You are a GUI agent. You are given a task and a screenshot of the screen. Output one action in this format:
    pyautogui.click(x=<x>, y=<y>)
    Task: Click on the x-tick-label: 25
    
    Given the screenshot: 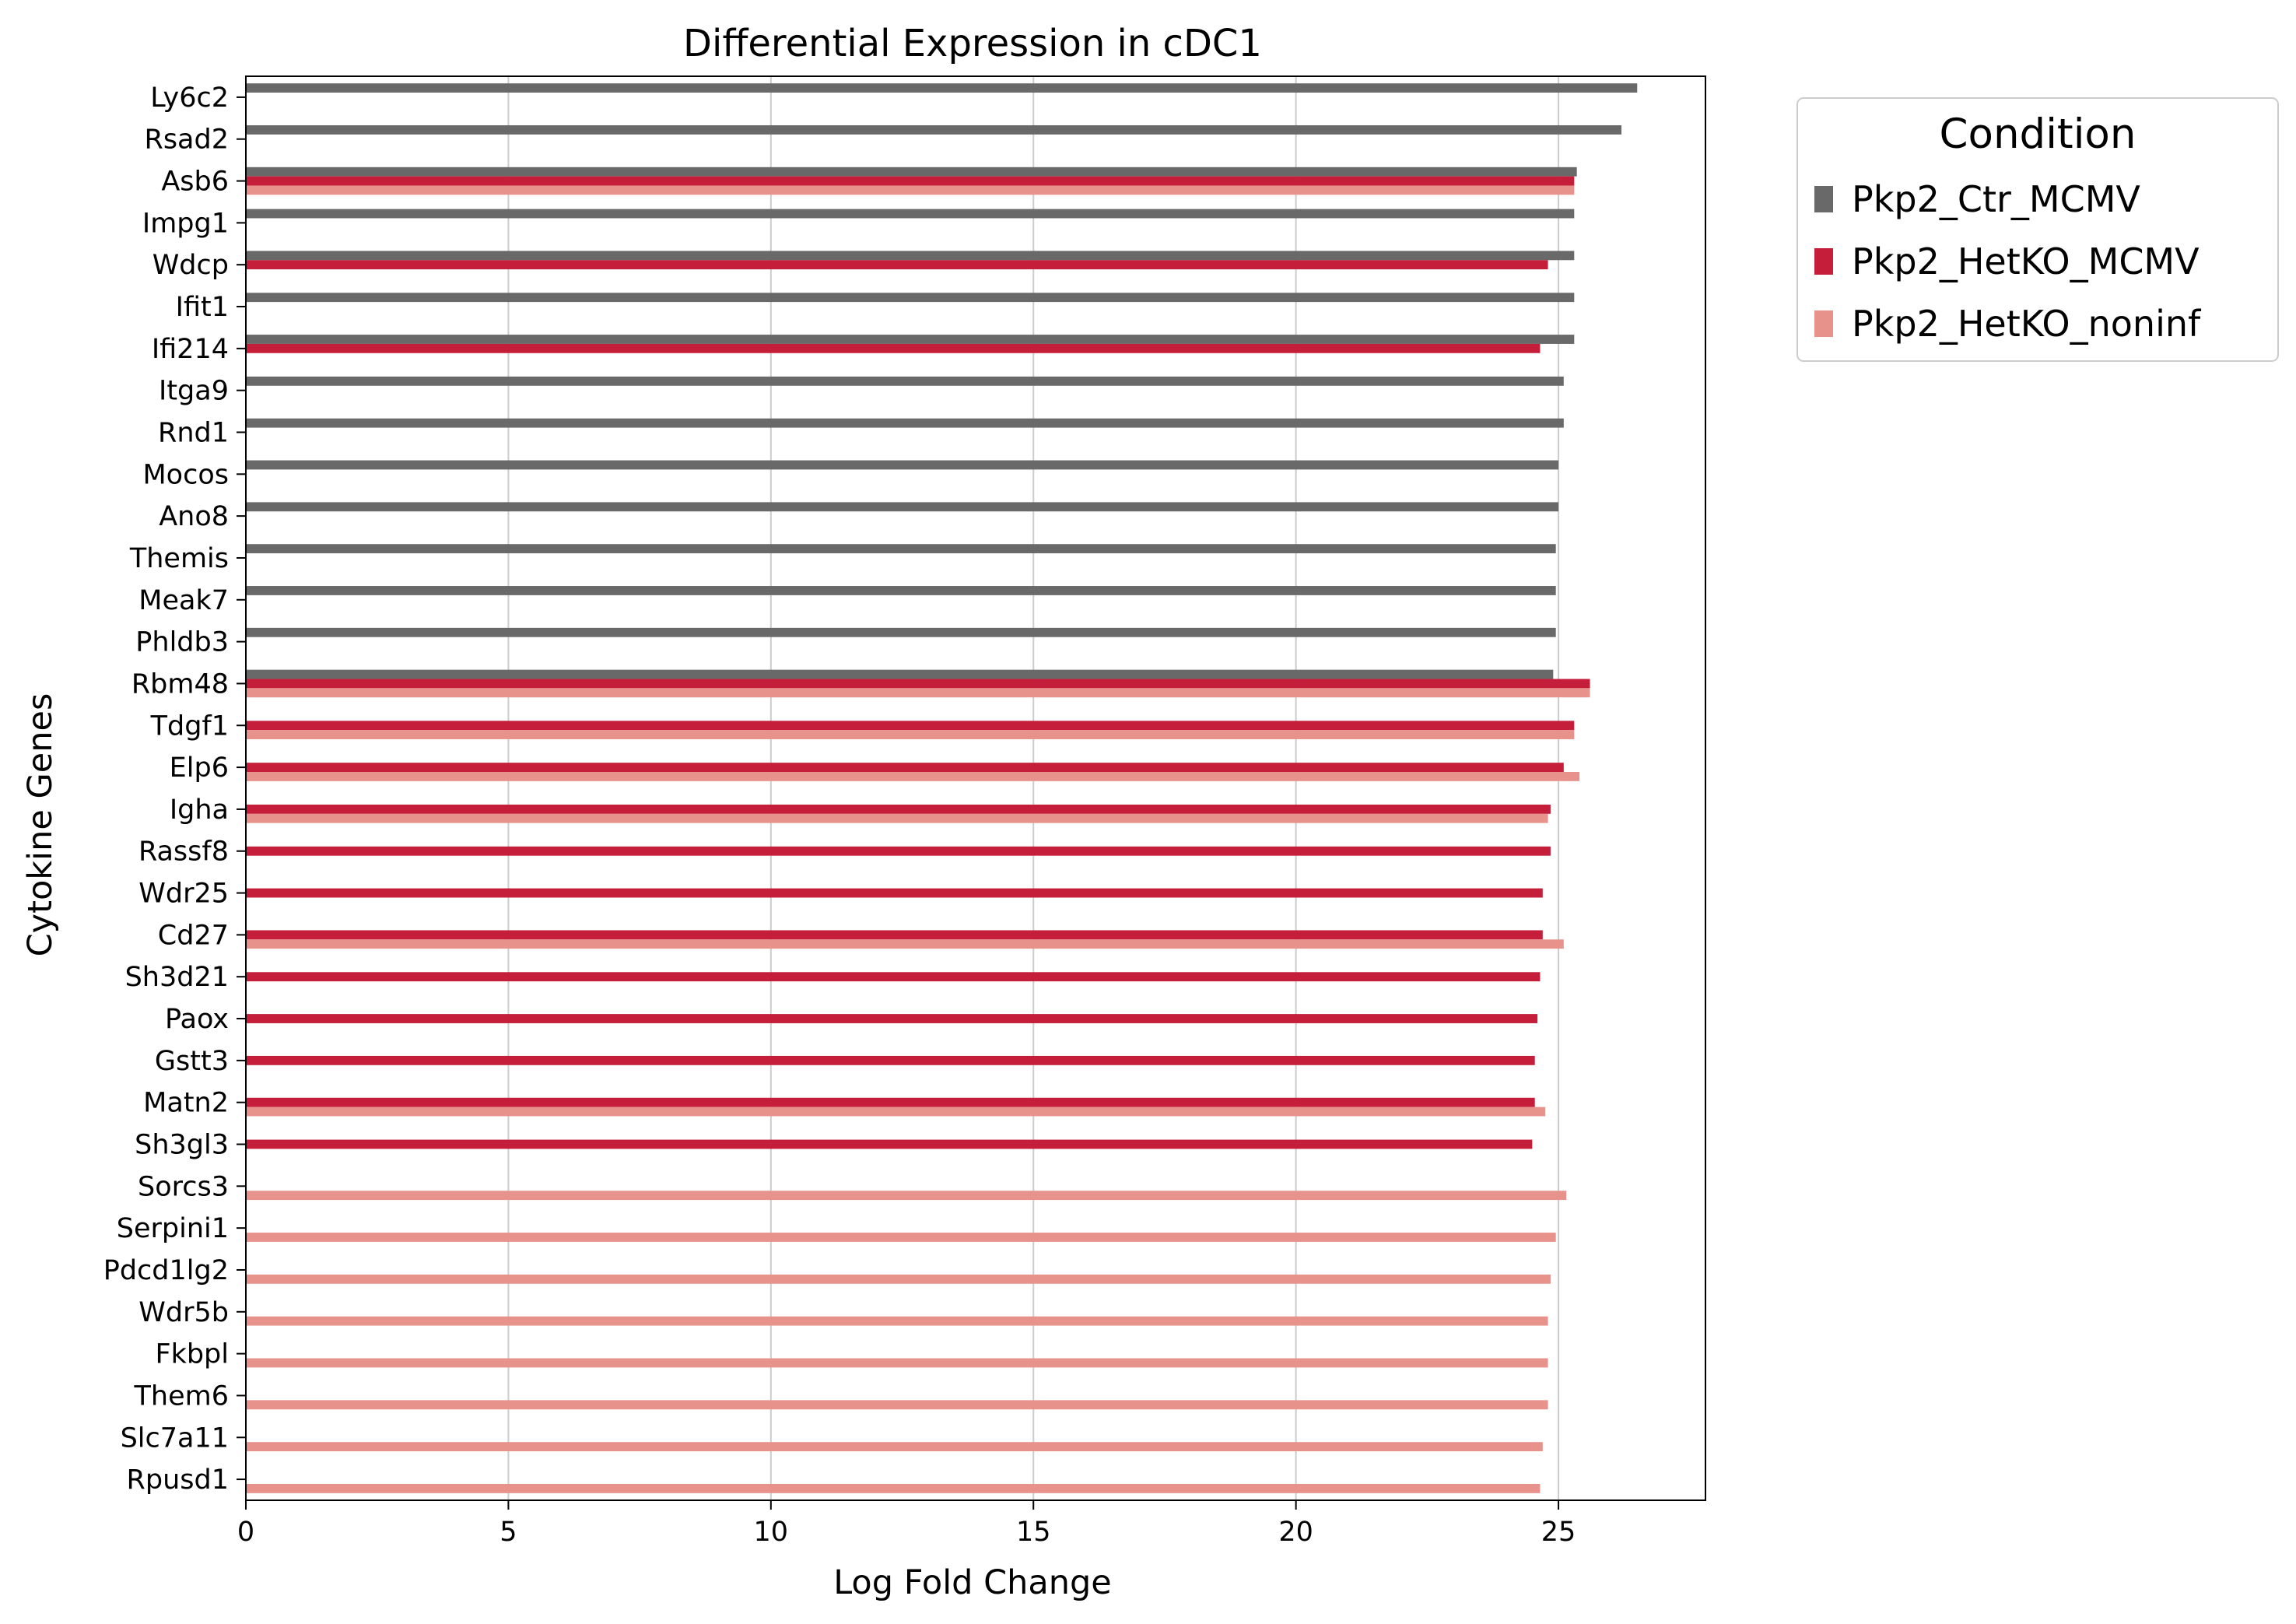 What is the action you would take?
    pyautogui.click(x=1558, y=1533)
    